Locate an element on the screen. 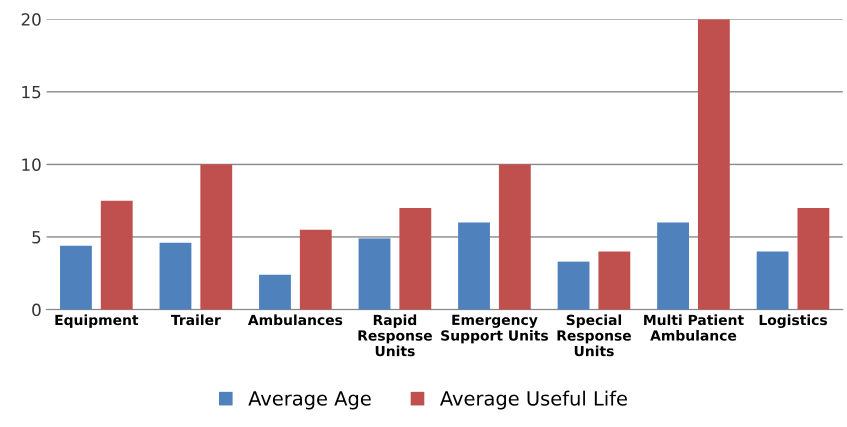 The width and height of the screenshot is (847, 427). x-tick-label: Logistics is located at coordinates (793, 321).